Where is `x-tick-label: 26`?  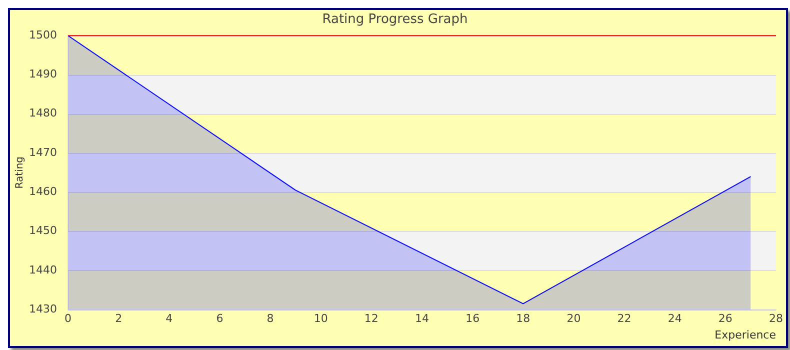 x-tick-label: 26 is located at coordinates (725, 319).